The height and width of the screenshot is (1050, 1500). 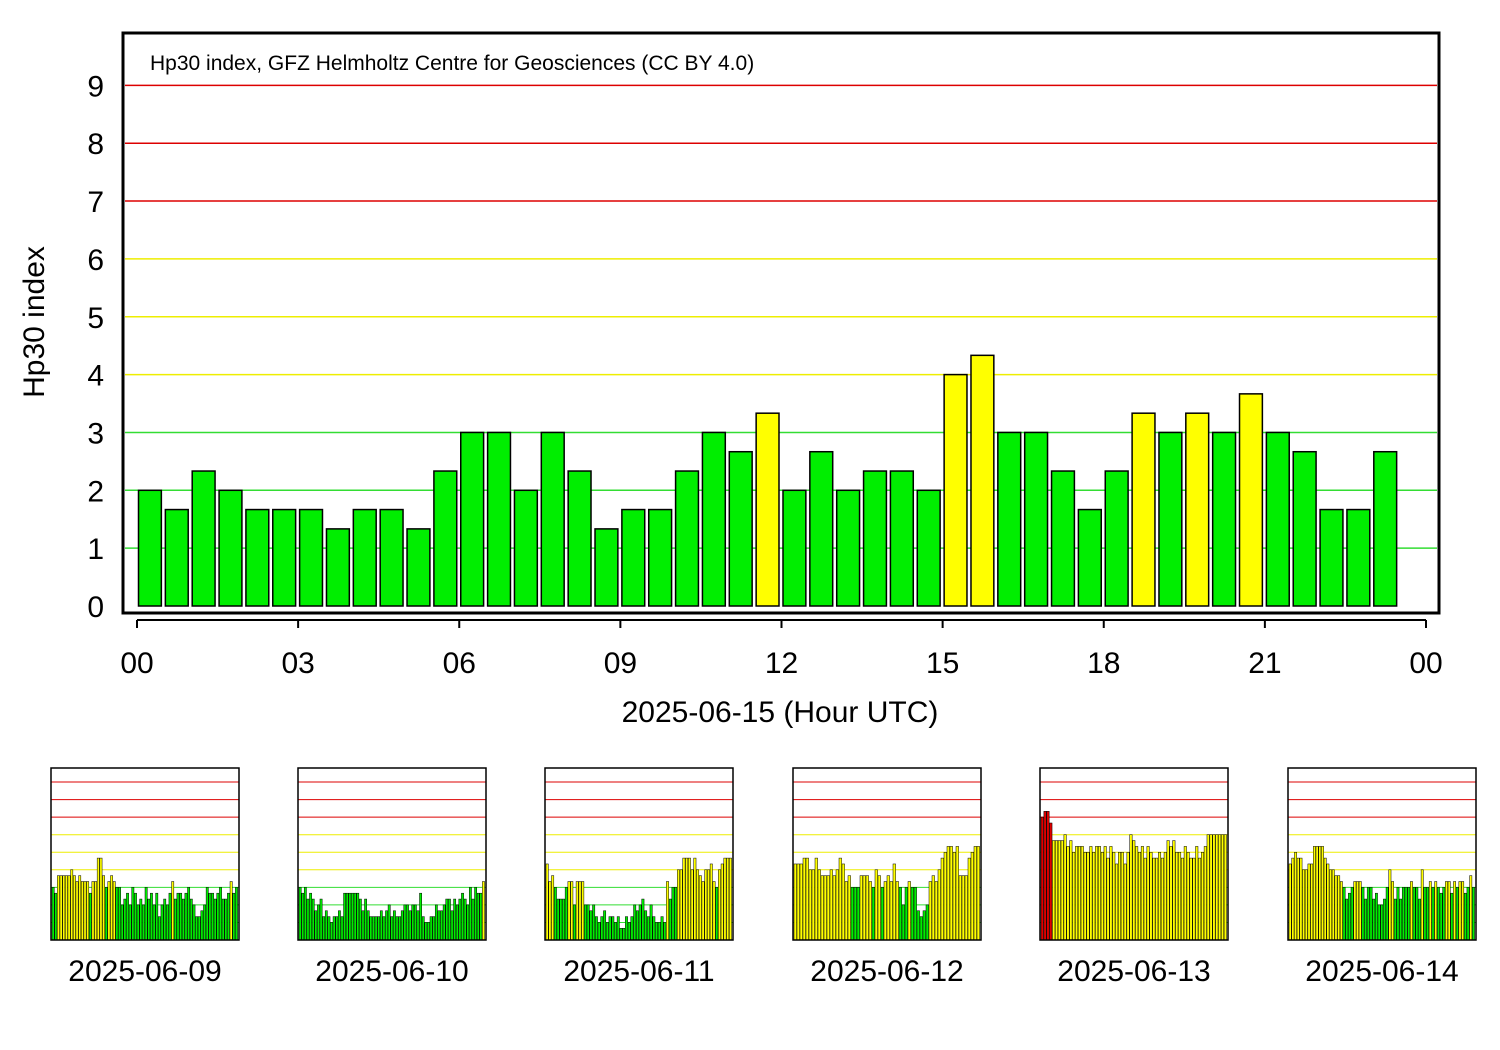 I want to click on thumbnail-date-label: 2025-06-11, so click(x=639, y=971).